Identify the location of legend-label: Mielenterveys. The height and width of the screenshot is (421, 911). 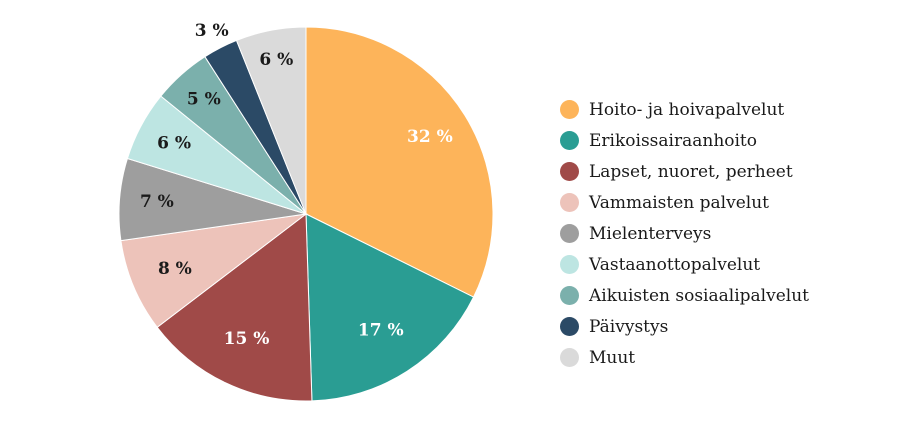
(650, 233).